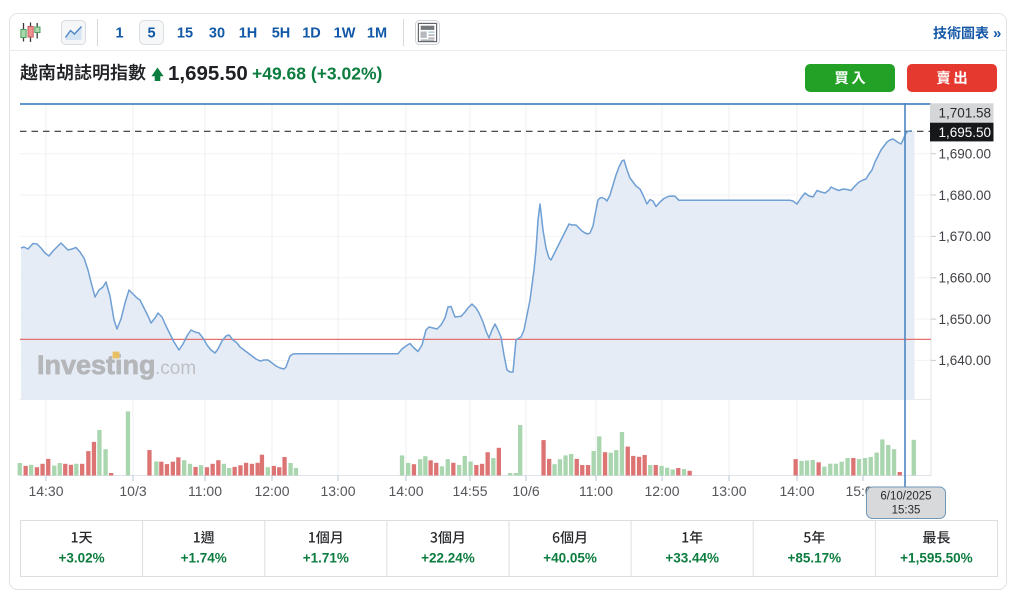  I want to click on svg-text: 1,660.00, so click(965, 278).